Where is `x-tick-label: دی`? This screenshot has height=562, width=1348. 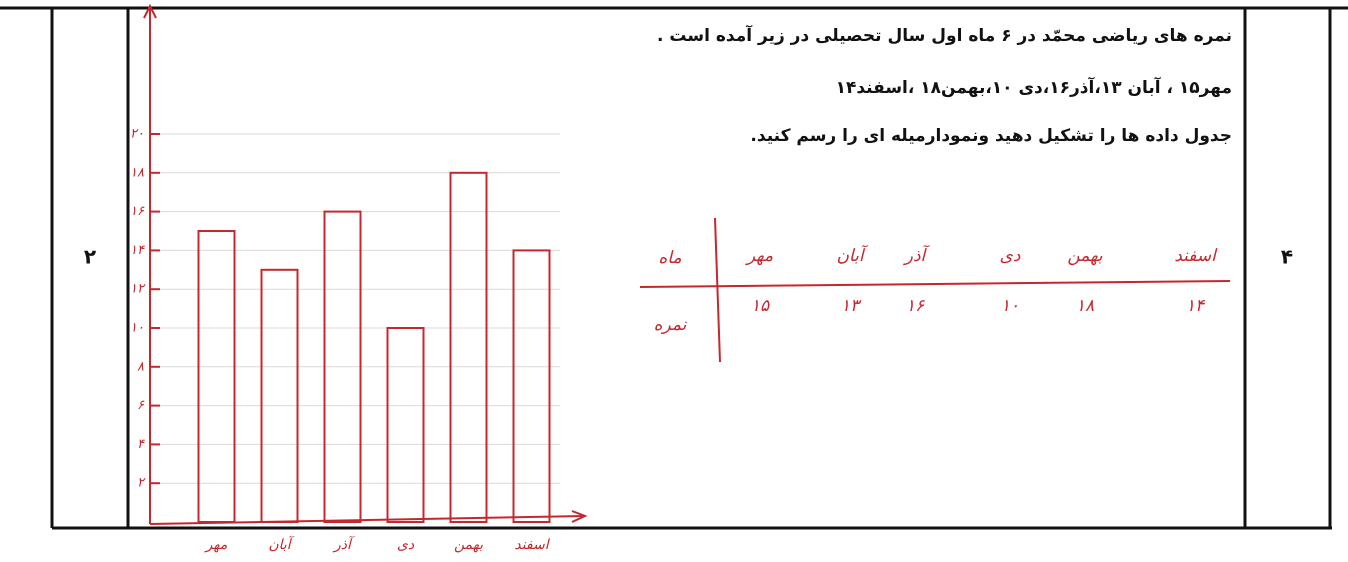
x-tick-label: دی is located at coordinates (406, 545).